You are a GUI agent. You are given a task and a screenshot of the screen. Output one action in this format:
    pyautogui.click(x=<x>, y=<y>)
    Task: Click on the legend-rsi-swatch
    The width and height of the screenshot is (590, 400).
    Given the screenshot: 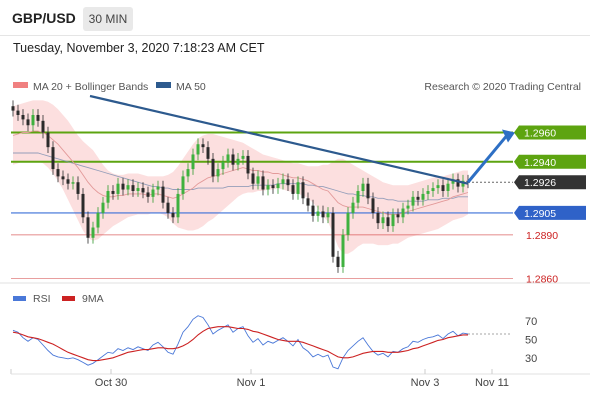 What is the action you would take?
    pyautogui.click(x=19, y=298)
    